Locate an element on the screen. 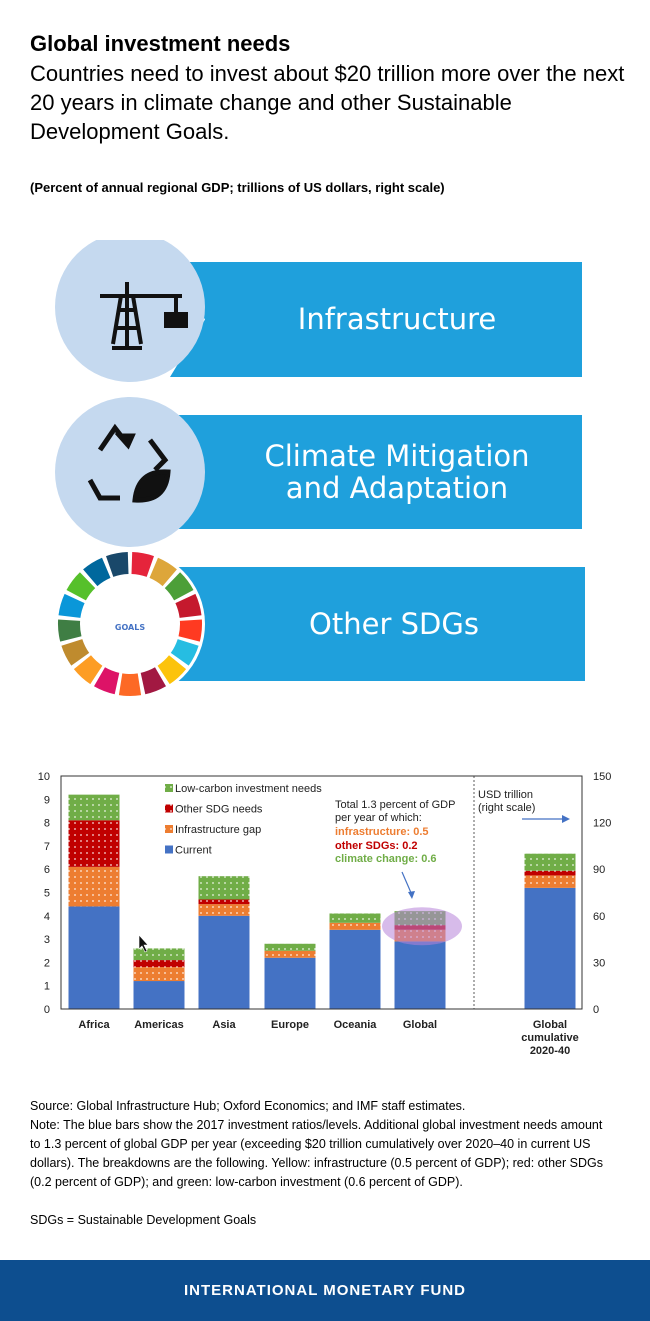 Image resolution: width=650 pixels, height=1321 pixels. banner-other-sdgs: GOALS Other SDGs is located at coordinates (320, 624).